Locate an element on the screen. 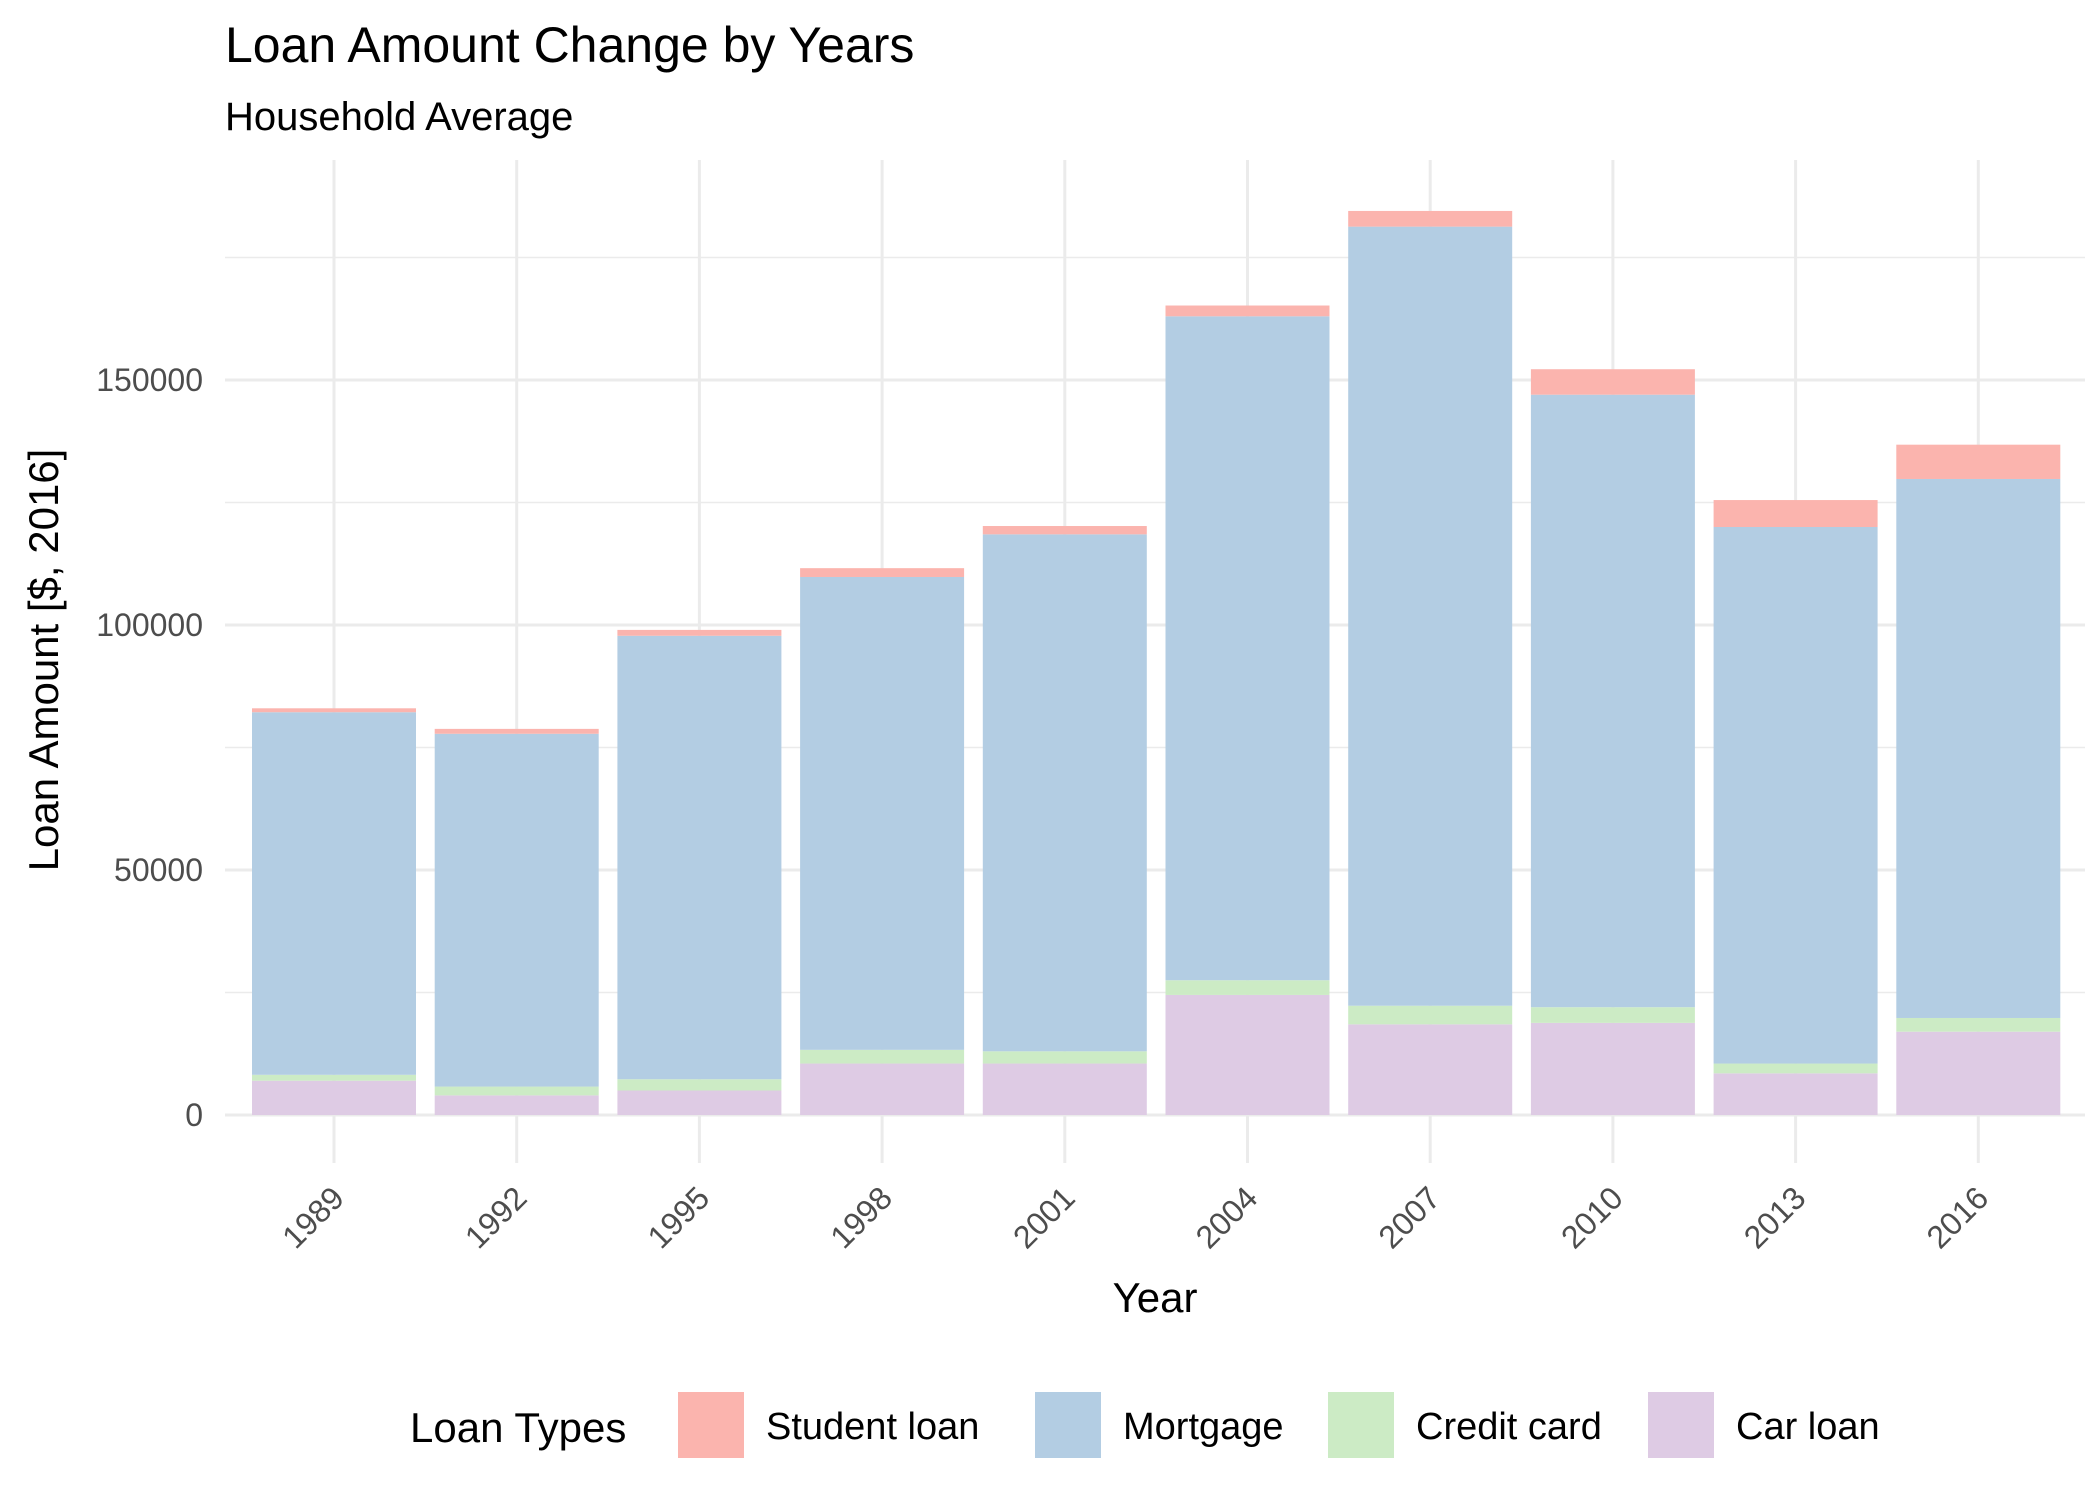 This screenshot has width=2100, height=1500. x-tick-label: 1989 is located at coordinates (313, 1217).